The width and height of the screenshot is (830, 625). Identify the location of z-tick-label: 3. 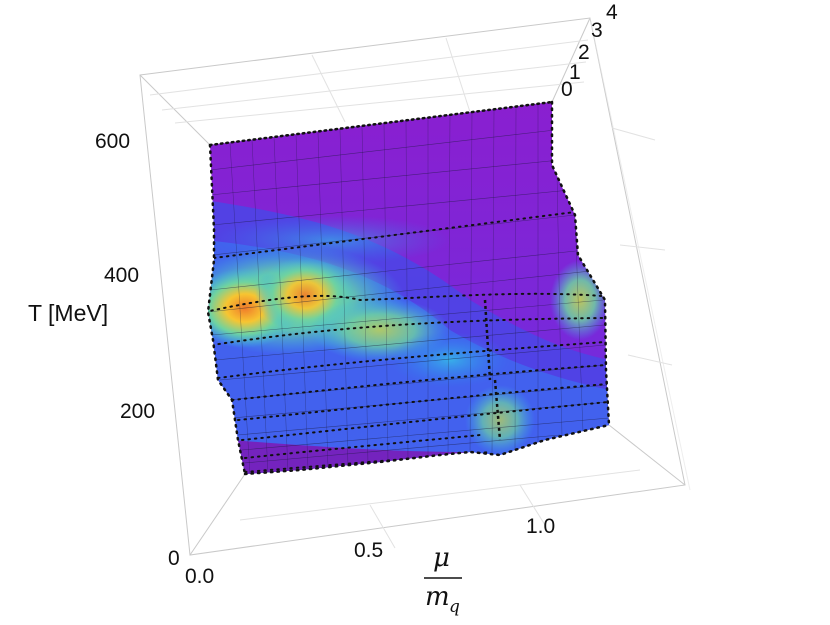
(597, 30).